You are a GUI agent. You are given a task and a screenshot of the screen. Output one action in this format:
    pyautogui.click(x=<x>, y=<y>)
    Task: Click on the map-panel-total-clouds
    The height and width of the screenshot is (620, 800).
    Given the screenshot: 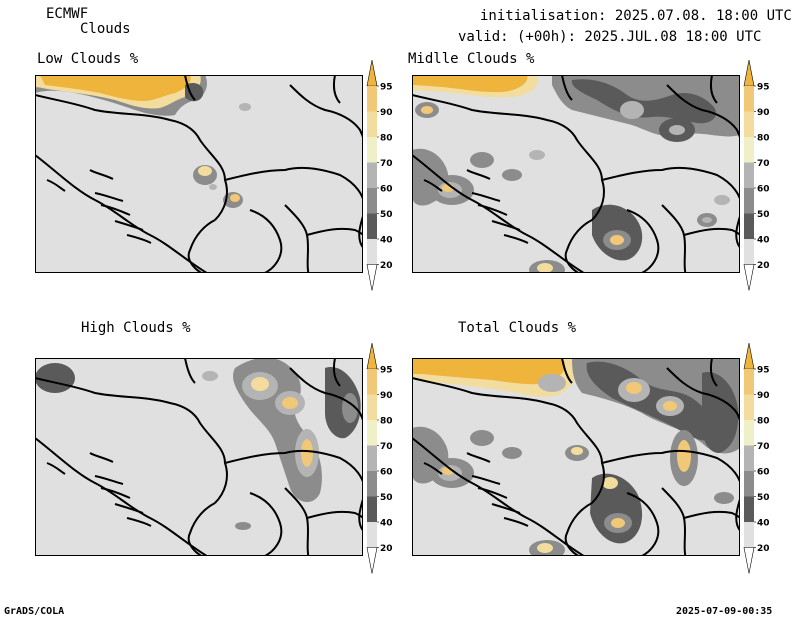 What is the action you would take?
    pyautogui.click(x=576, y=457)
    